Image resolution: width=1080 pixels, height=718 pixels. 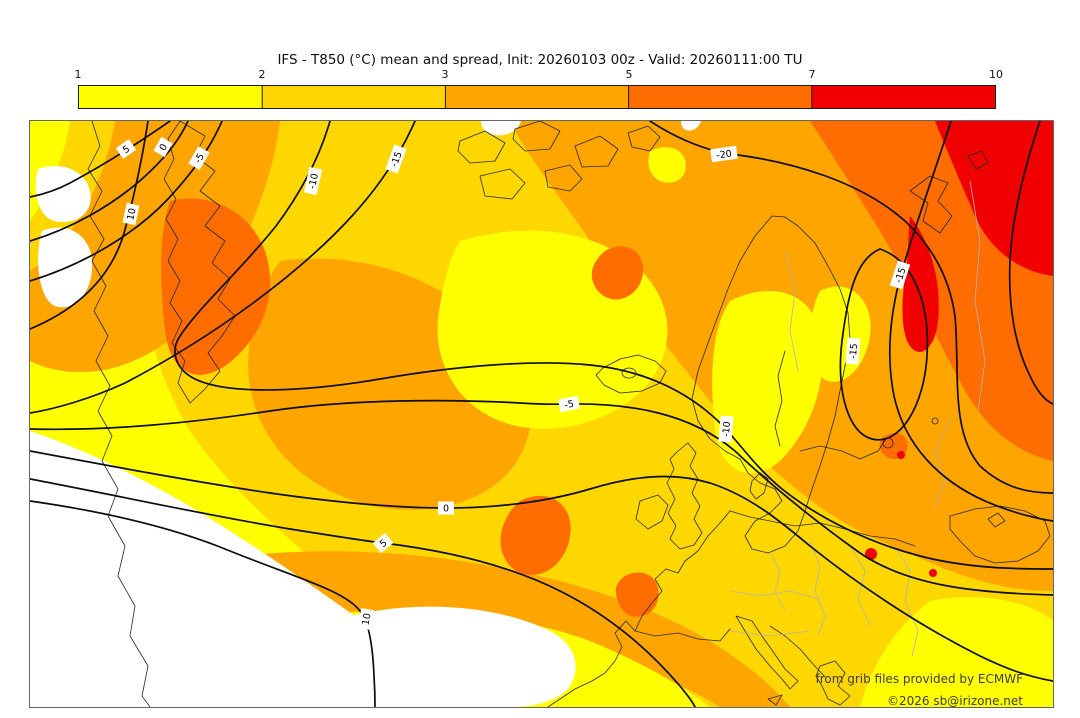 I want to click on colorbar-tick-10: 10, so click(x=996, y=74).